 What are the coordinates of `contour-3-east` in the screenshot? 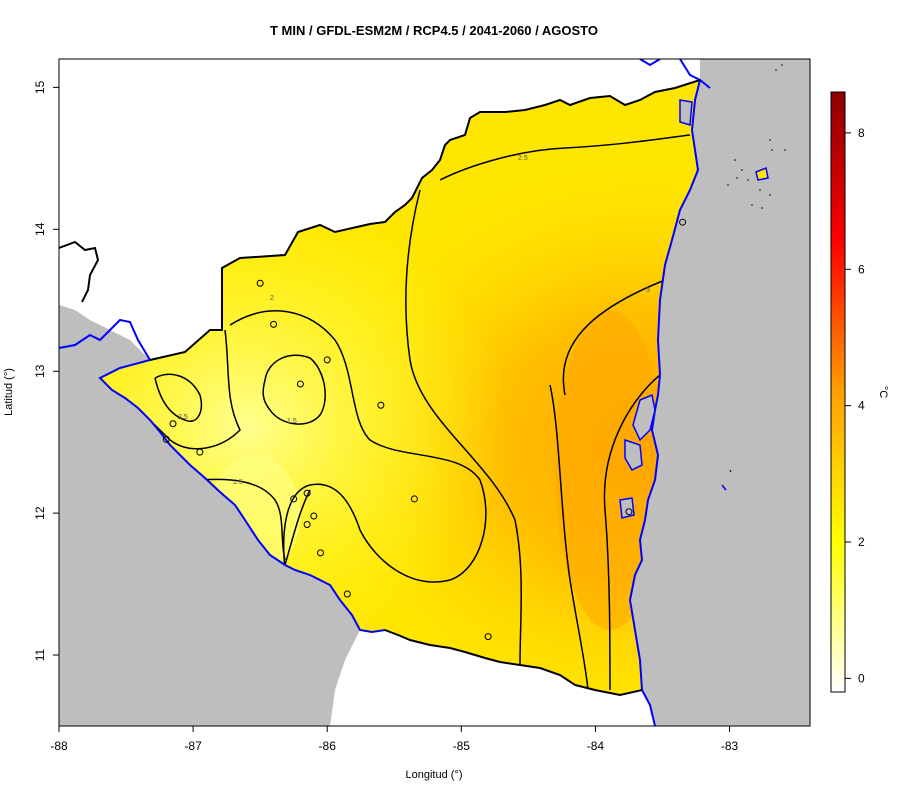 It's located at (614, 337).